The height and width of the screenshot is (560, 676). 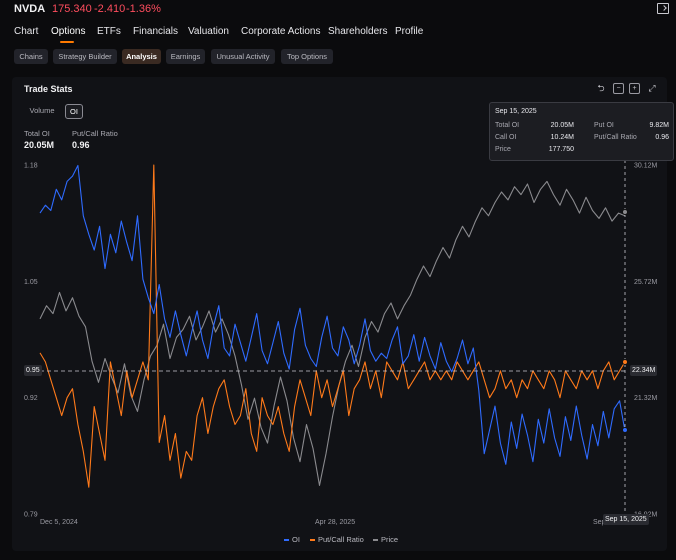 What do you see at coordinates (243, 56) in the screenshot?
I see `subtab-unusual-activity: Unusual Activity` at bounding box center [243, 56].